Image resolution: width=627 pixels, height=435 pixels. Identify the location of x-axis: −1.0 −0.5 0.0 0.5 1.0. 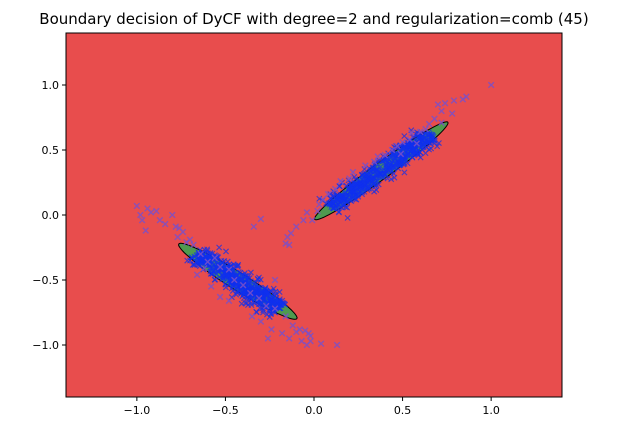
(311, 407).